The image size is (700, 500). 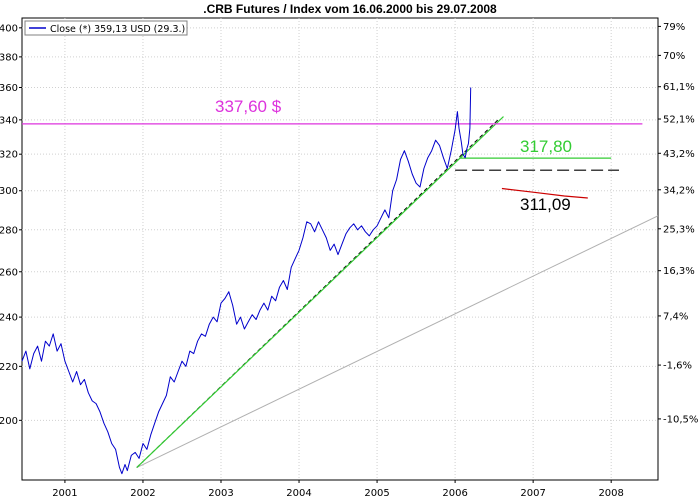 What do you see at coordinates (9, 191) in the screenshot?
I see `y-tick-label-left: 300` at bounding box center [9, 191].